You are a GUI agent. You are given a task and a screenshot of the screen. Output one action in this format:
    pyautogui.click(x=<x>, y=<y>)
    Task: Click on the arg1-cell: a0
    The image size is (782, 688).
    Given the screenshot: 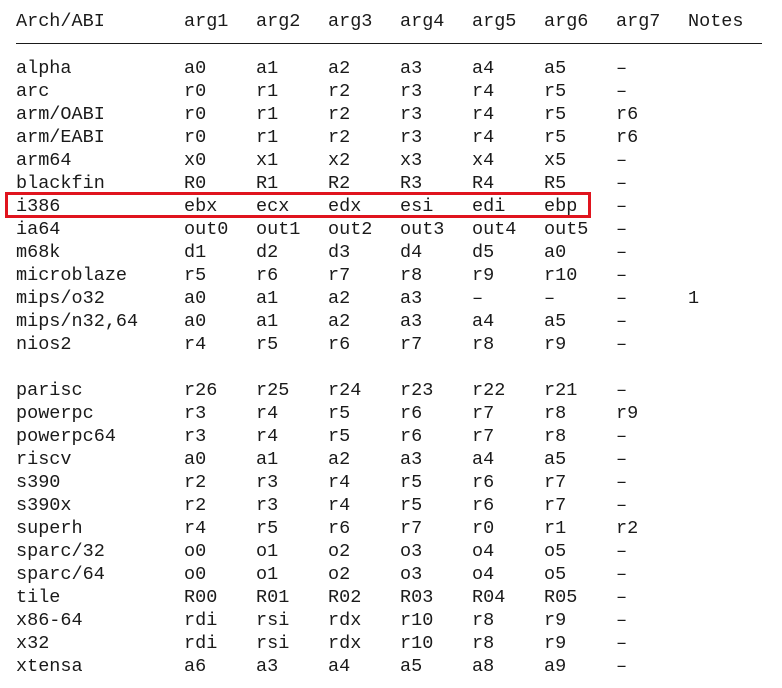 What is the action you would take?
    pyautogui.click(x=195, y=298)
    